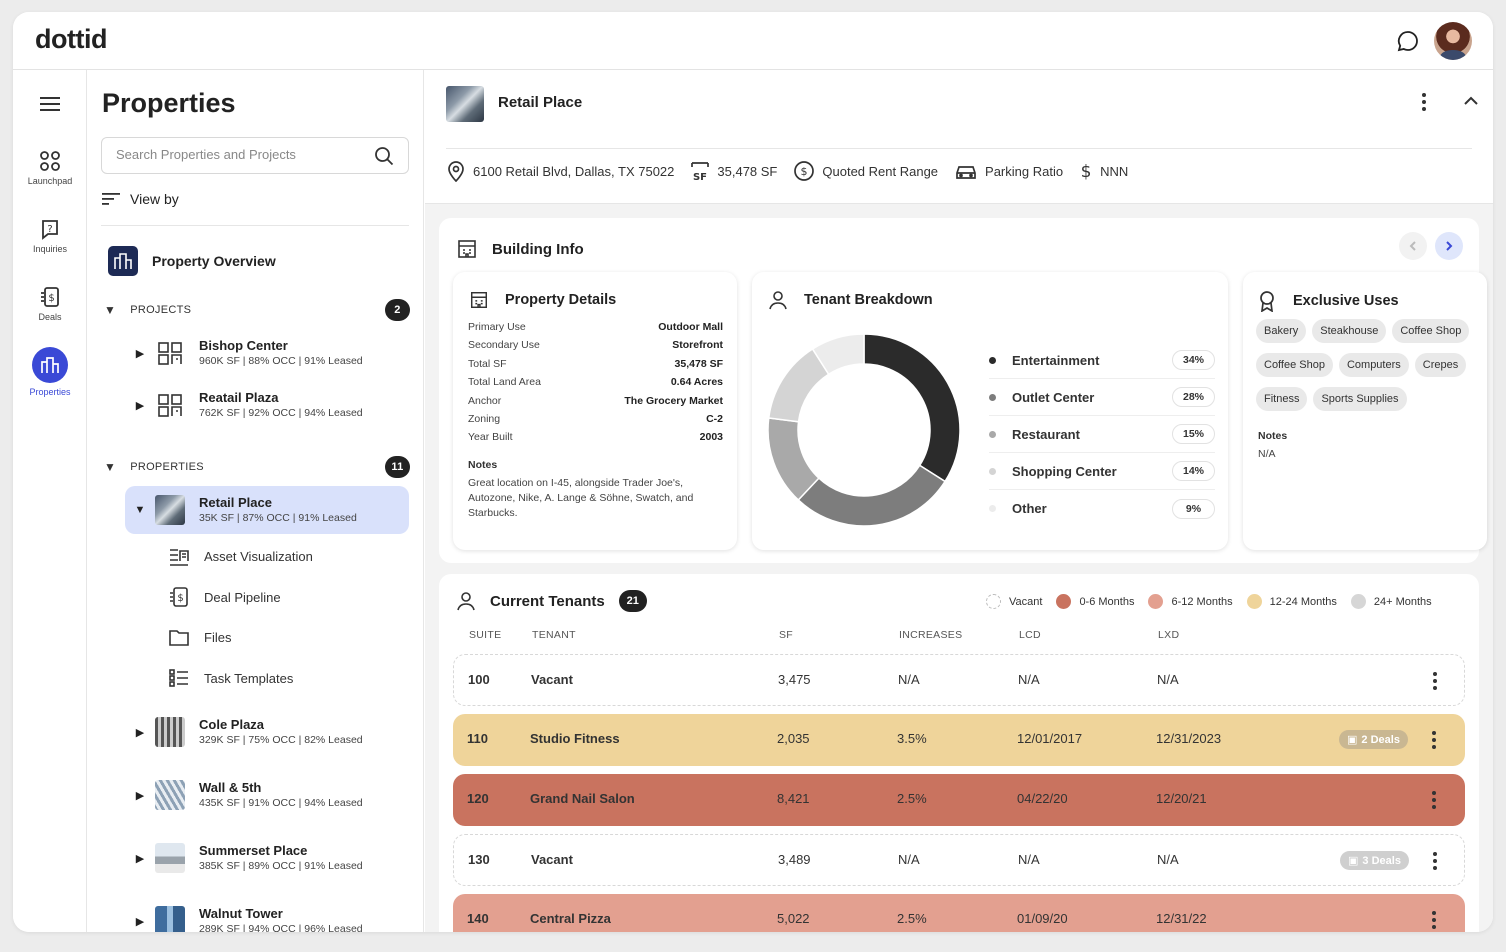 This screenshot has width=1506, height=952. What do you see at coordinates (1360, 399) in the screenshot?
I see `use-chip: Sports Supplies` at bounding box center [1360, 399].